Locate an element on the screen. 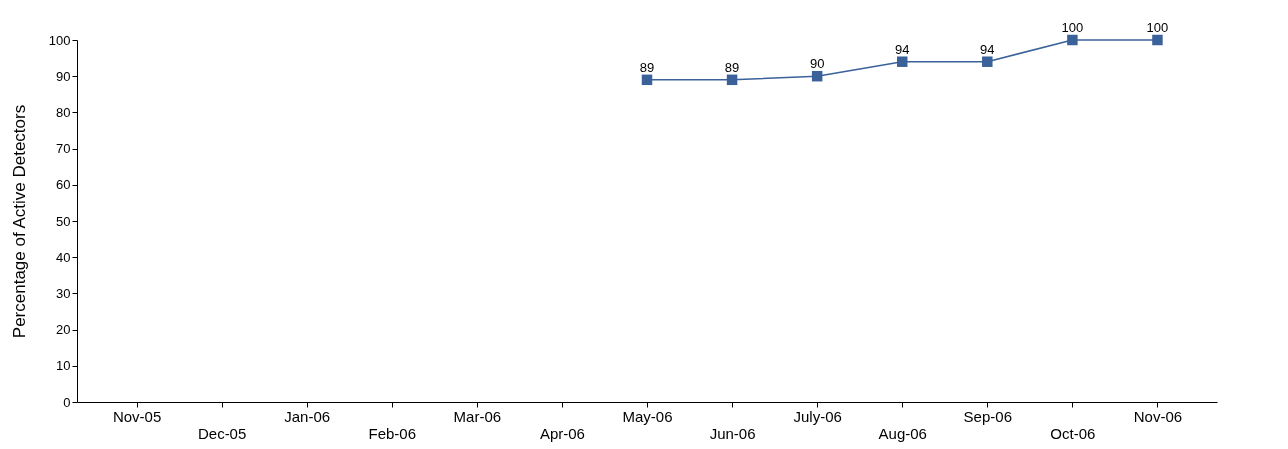 The image size is (1288, 449). x-tick-label: Feb-06 is located at coordinates (392, 433).